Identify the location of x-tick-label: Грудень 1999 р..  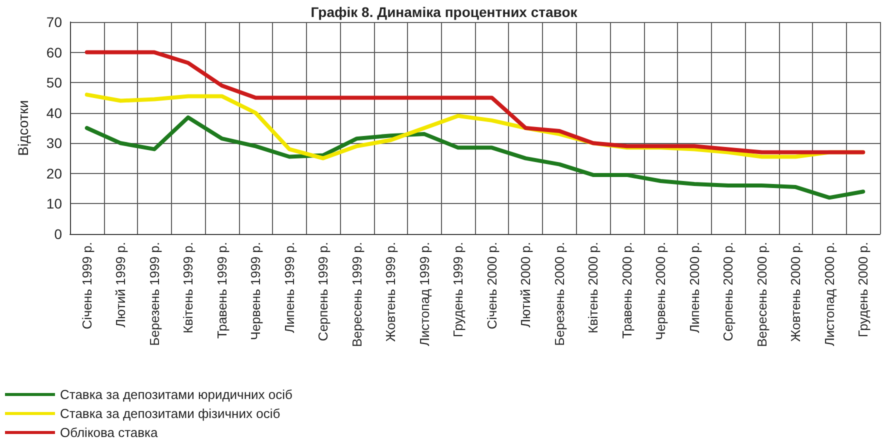
(458, 290).